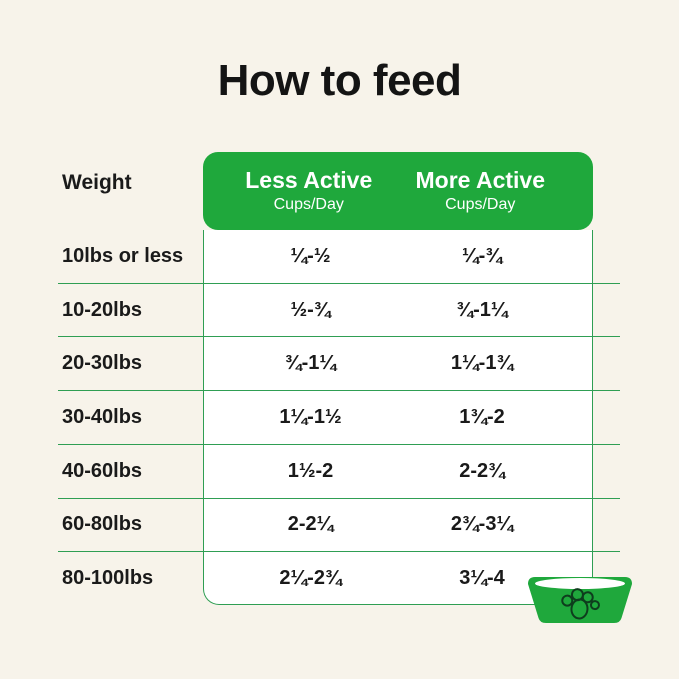  What do you see at coordinates (108, 578) in the screenshot?
I see `row-weight: 80-100lbs` at bounding box center [108, 578].